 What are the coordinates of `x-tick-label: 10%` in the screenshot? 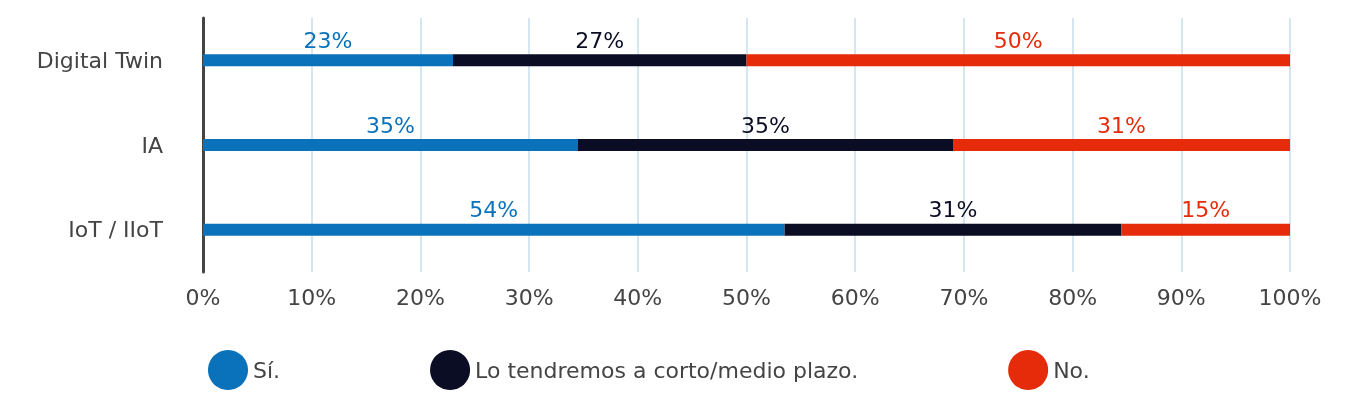 It's located at (312, 297).